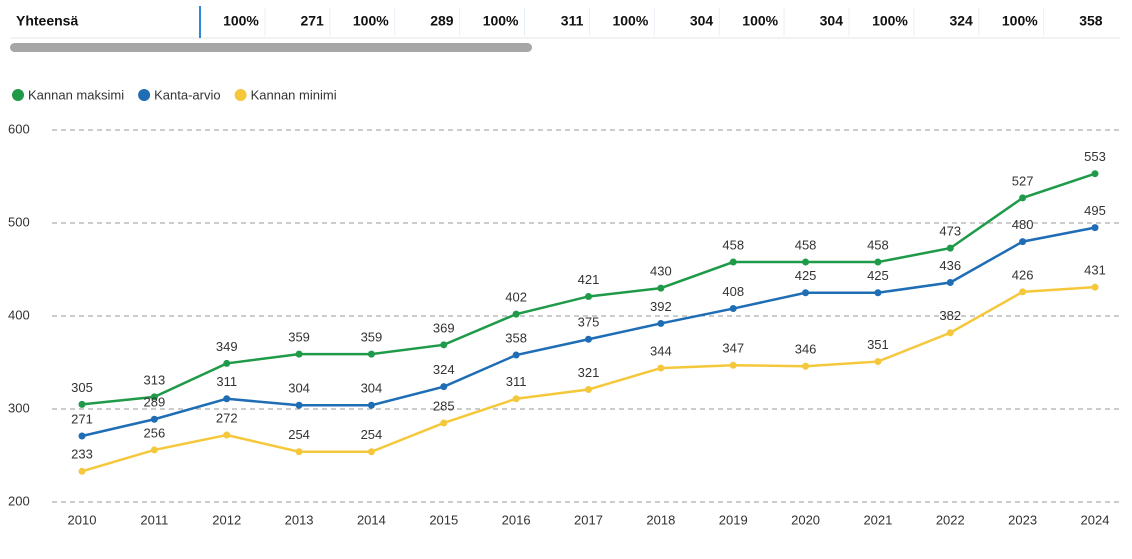  What do you see at coordinates (733, 519) in the screenshot?
I see `x-tick-label: 2019` at bounding box center [733, 519].